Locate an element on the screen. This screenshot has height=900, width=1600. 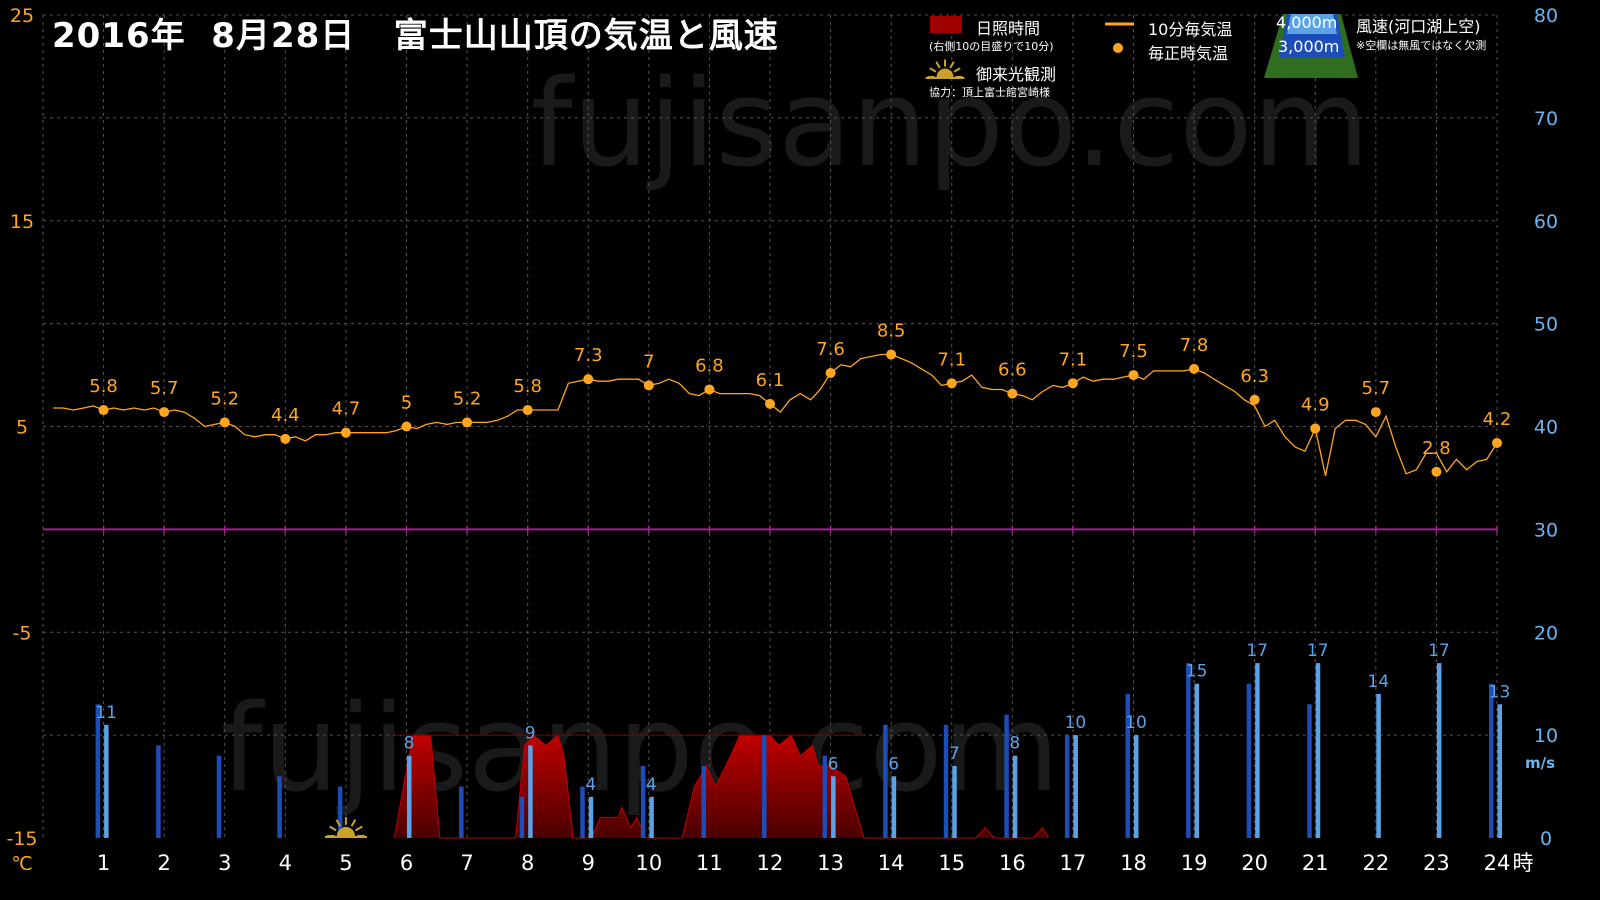
right-axis-tick: 30 is located at coordinates (1546, 530).